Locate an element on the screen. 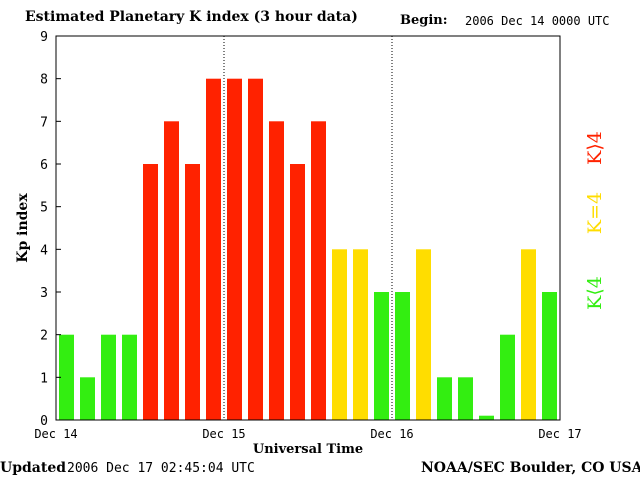 This screenshot has width=640, height=480. y-tick-label: 9 is located at coordinates (44, 37).